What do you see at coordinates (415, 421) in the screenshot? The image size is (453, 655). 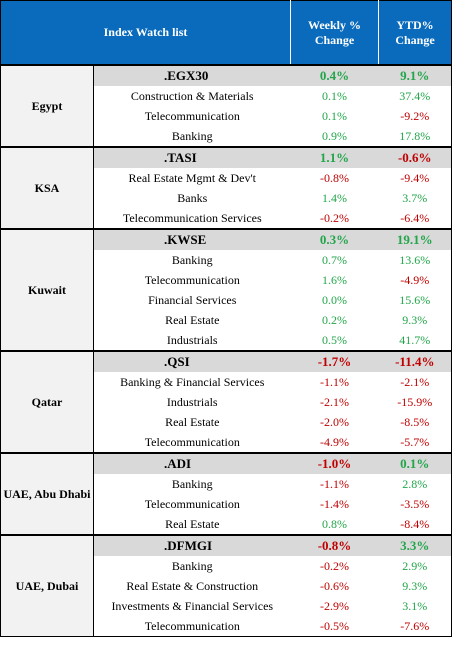 I see `ytd-change: -8.5%` at bounding box center [415, 421].